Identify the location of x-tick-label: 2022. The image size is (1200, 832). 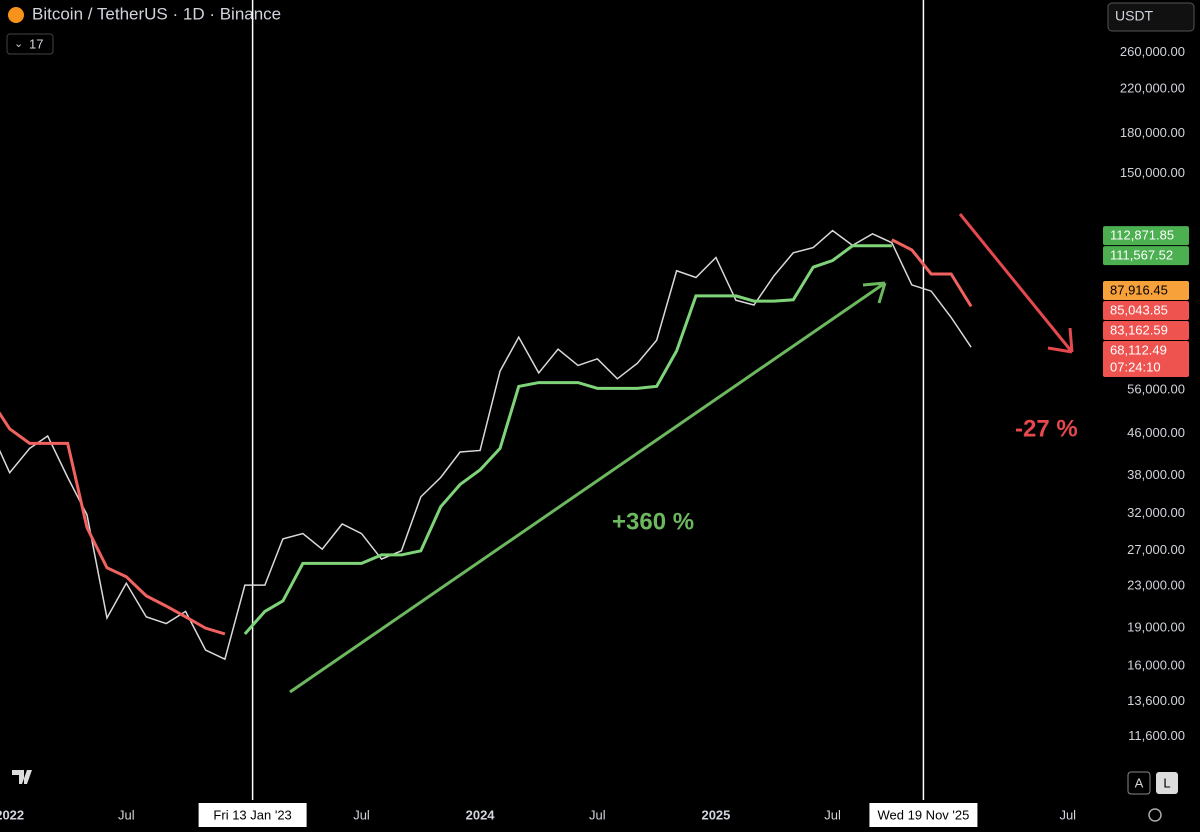
(12, 814).